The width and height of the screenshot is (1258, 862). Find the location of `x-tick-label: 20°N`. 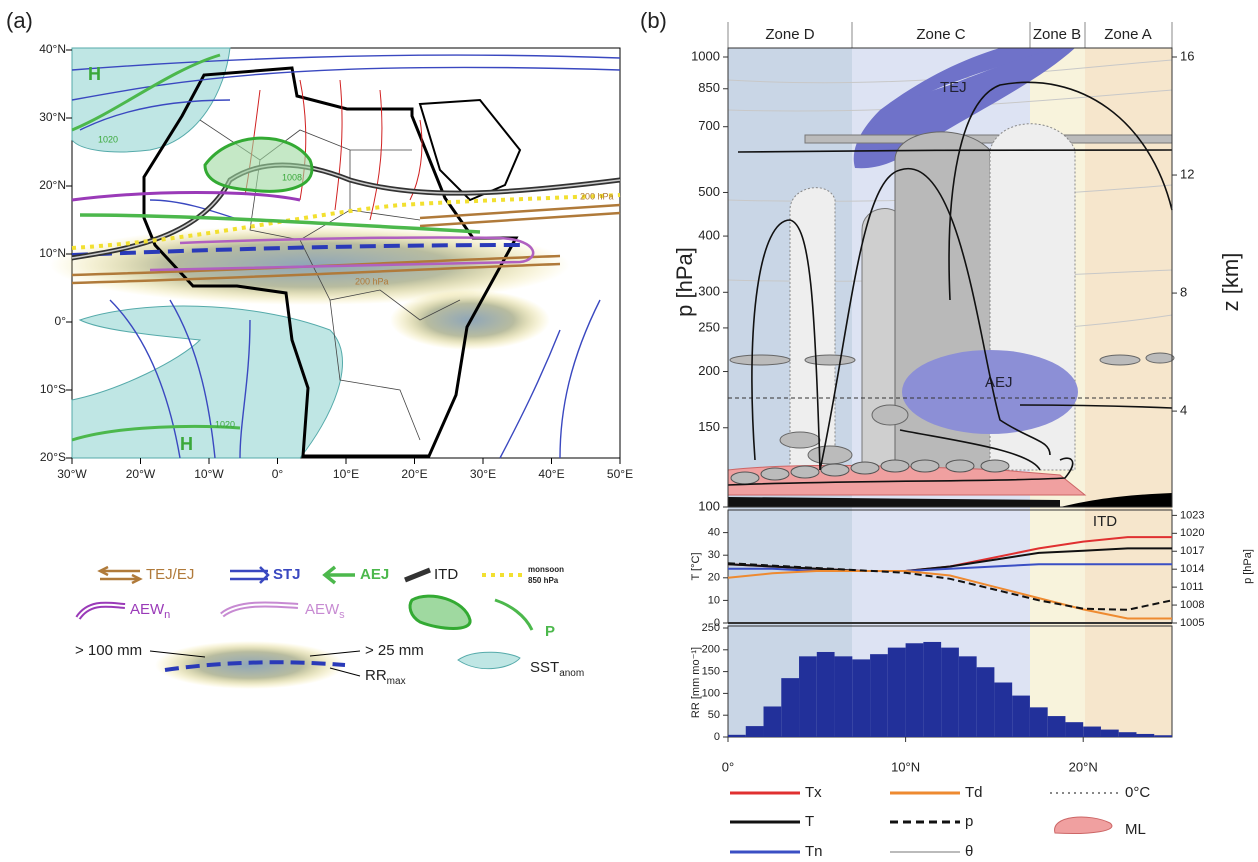

x-tick-label: 20°N is located at coordinates (1083, 766).